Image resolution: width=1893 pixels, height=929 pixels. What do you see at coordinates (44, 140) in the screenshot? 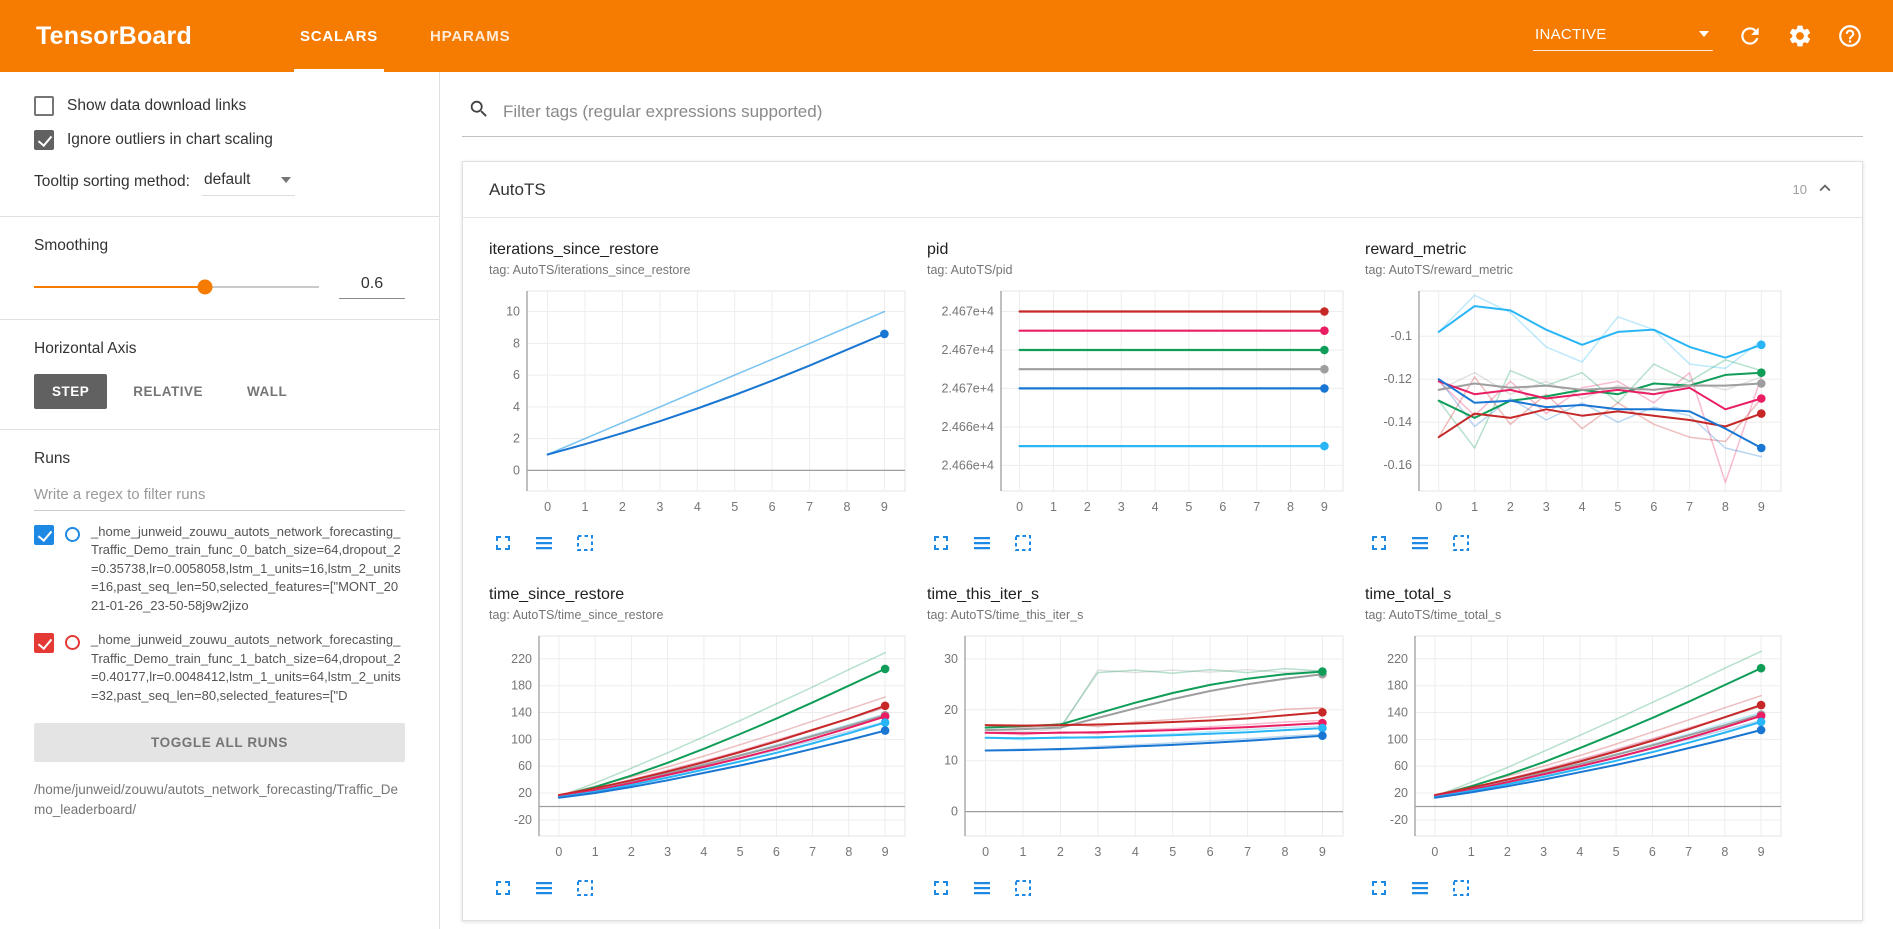
I see `ignore-outliers-checkbox` at bounding box center [44, 140].